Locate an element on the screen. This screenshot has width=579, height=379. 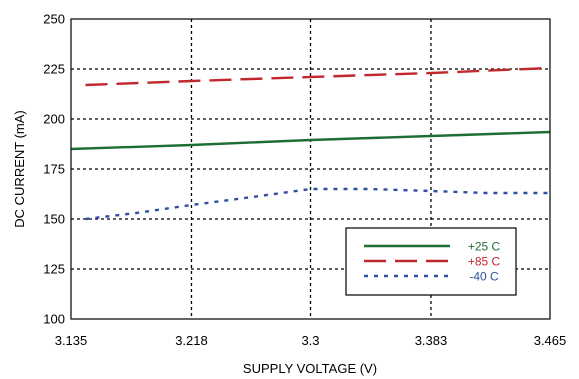
y-tick-labels: 100 125 150 175 200 225 250 is located at coordinates (54, 169).